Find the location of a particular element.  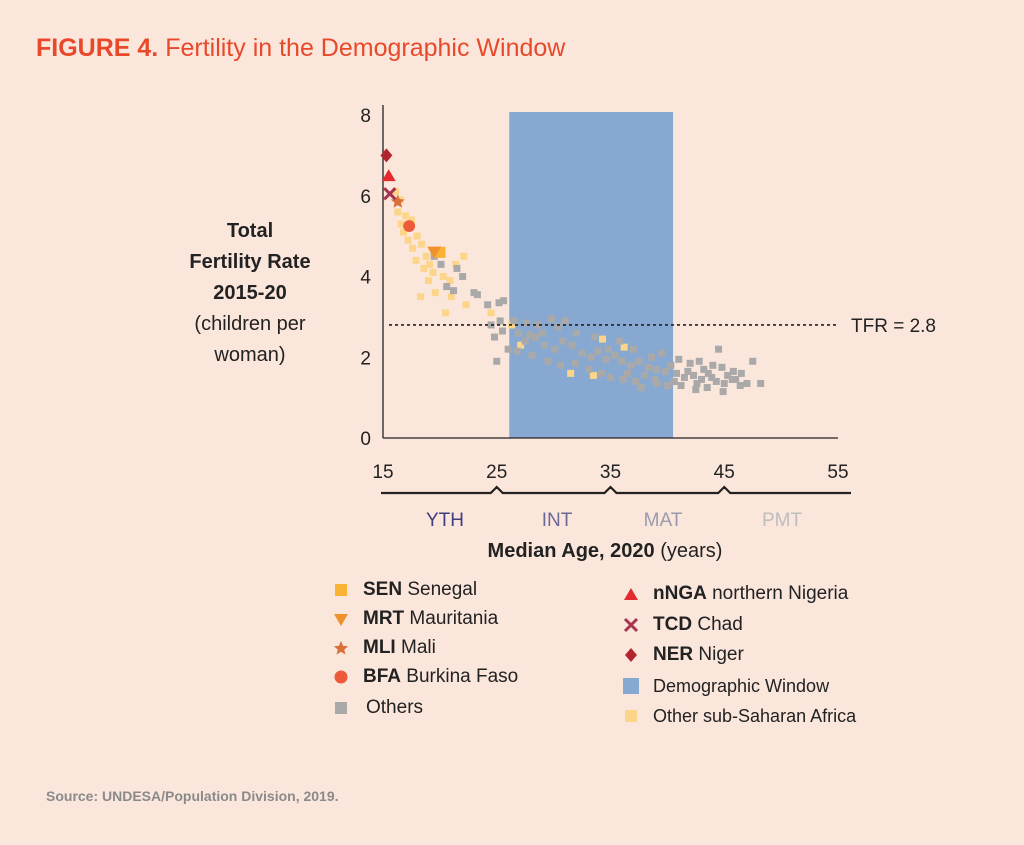

legend-name: Chad is located at coordinates (717, 624).